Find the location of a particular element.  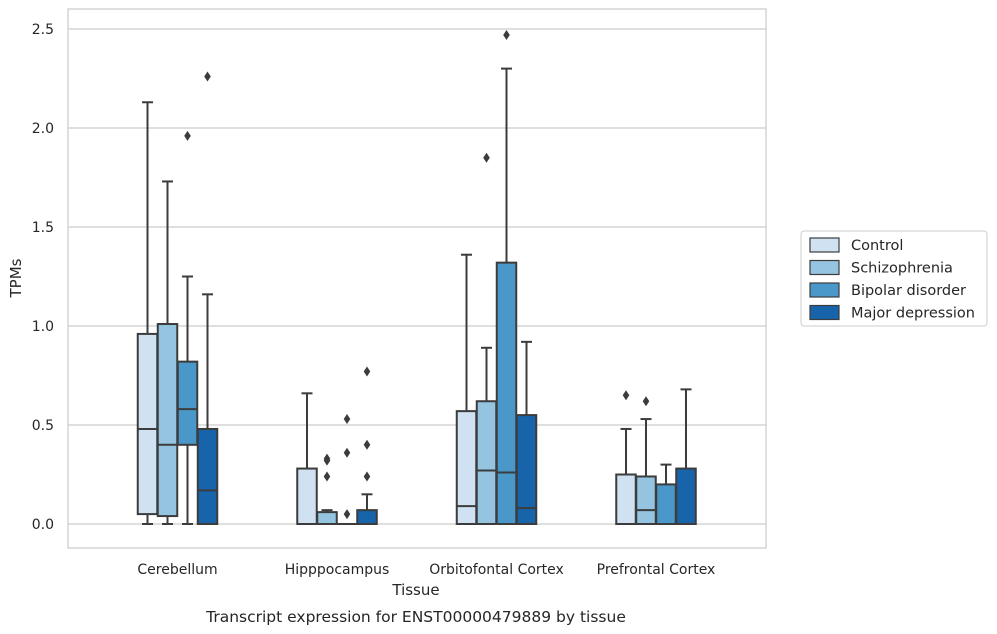

legend-label: Control is located at coordinates (877, 246).